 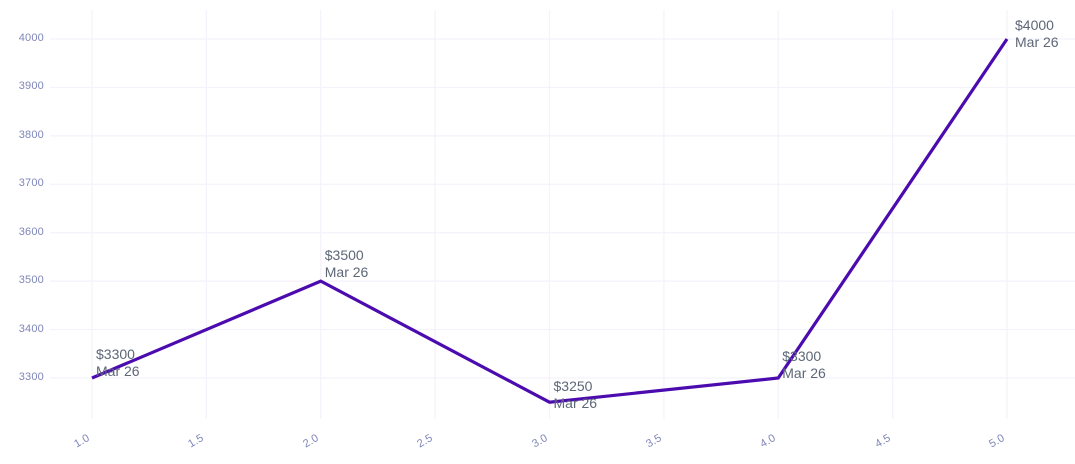 I want to click on y-axis-tick-label: 3500, so click(x=31, y=280).